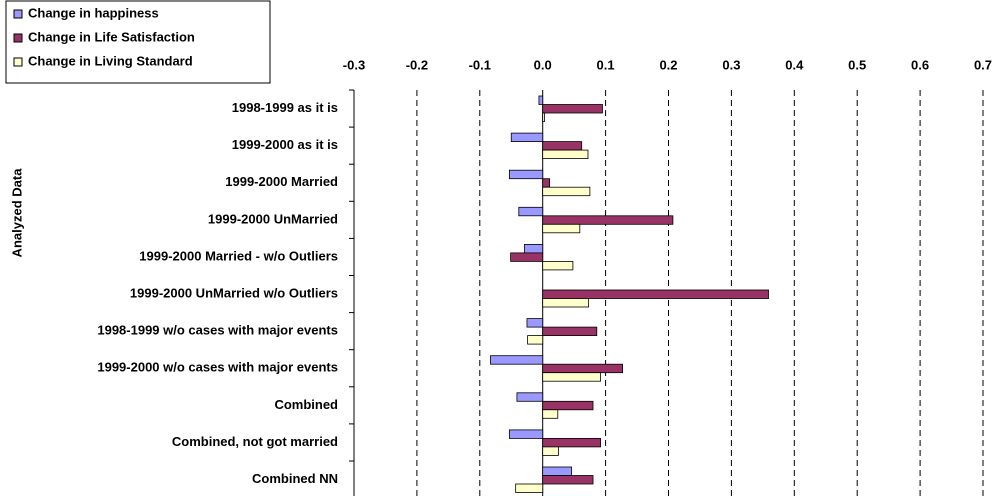 This screenshot has width=996, height=496. I want to click on x-tick-label: -0.3, so click(354, 64).